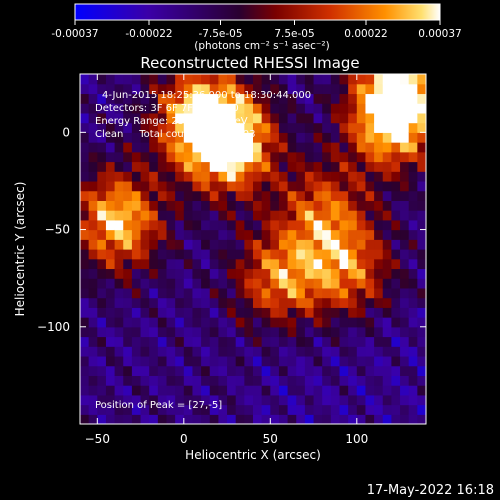  What do you see at coordinates (148, 34) in the screenshot?
I see `colorbar-tick-label: -0.00022` at bounding box center [148, 34].